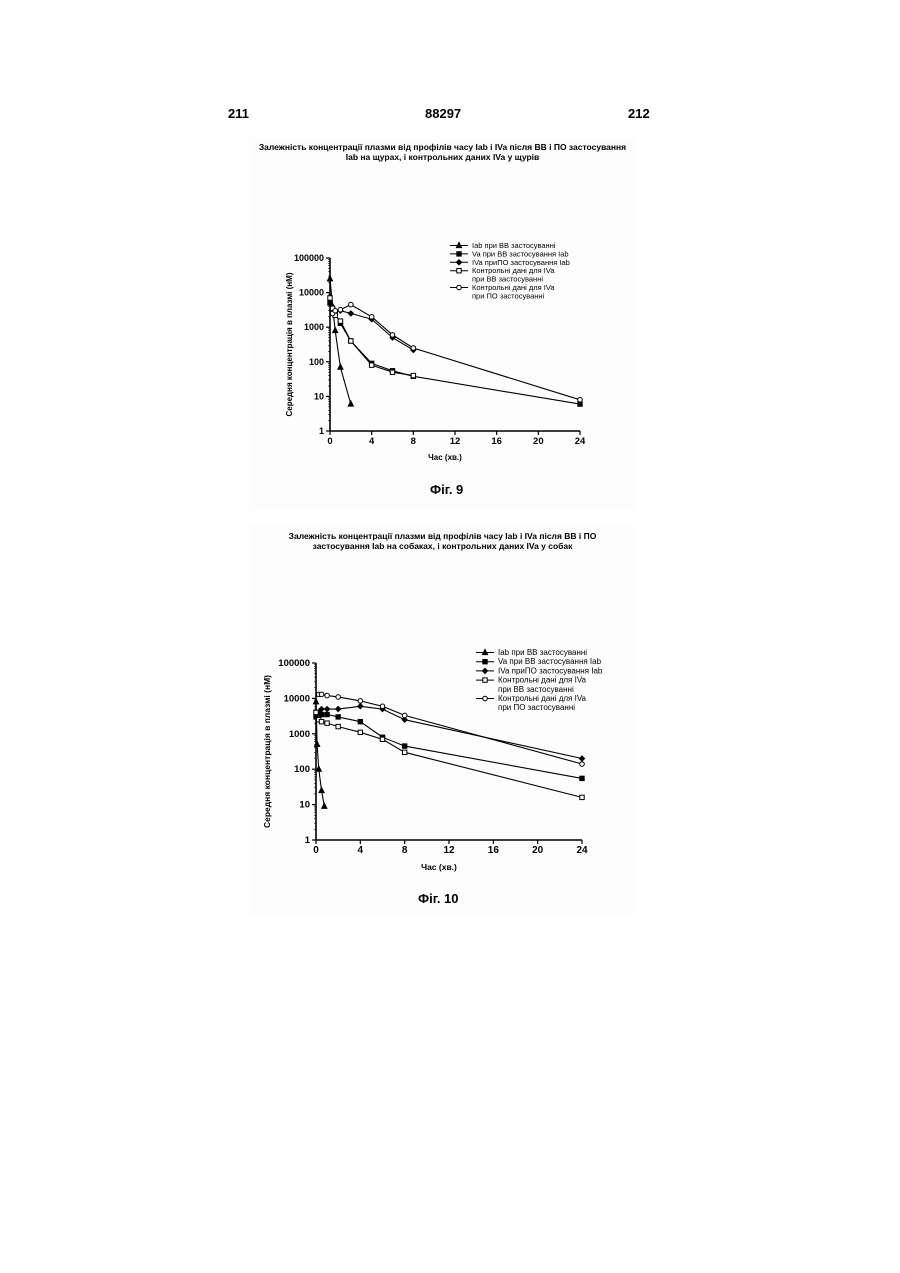  Describe the element at coordinates (316, 362) in the screenshot. I see `y-tick-label: 100` at that location.